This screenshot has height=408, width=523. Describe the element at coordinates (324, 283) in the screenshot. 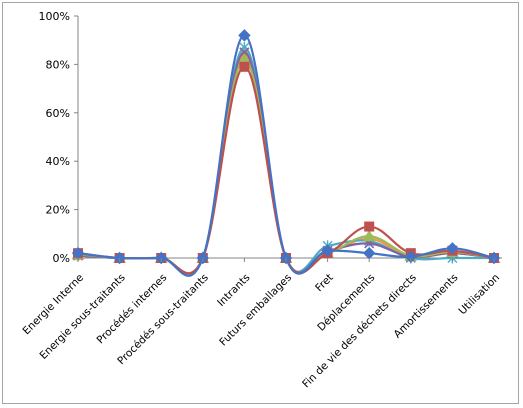

I see `x-category-label: Fret` at that location.